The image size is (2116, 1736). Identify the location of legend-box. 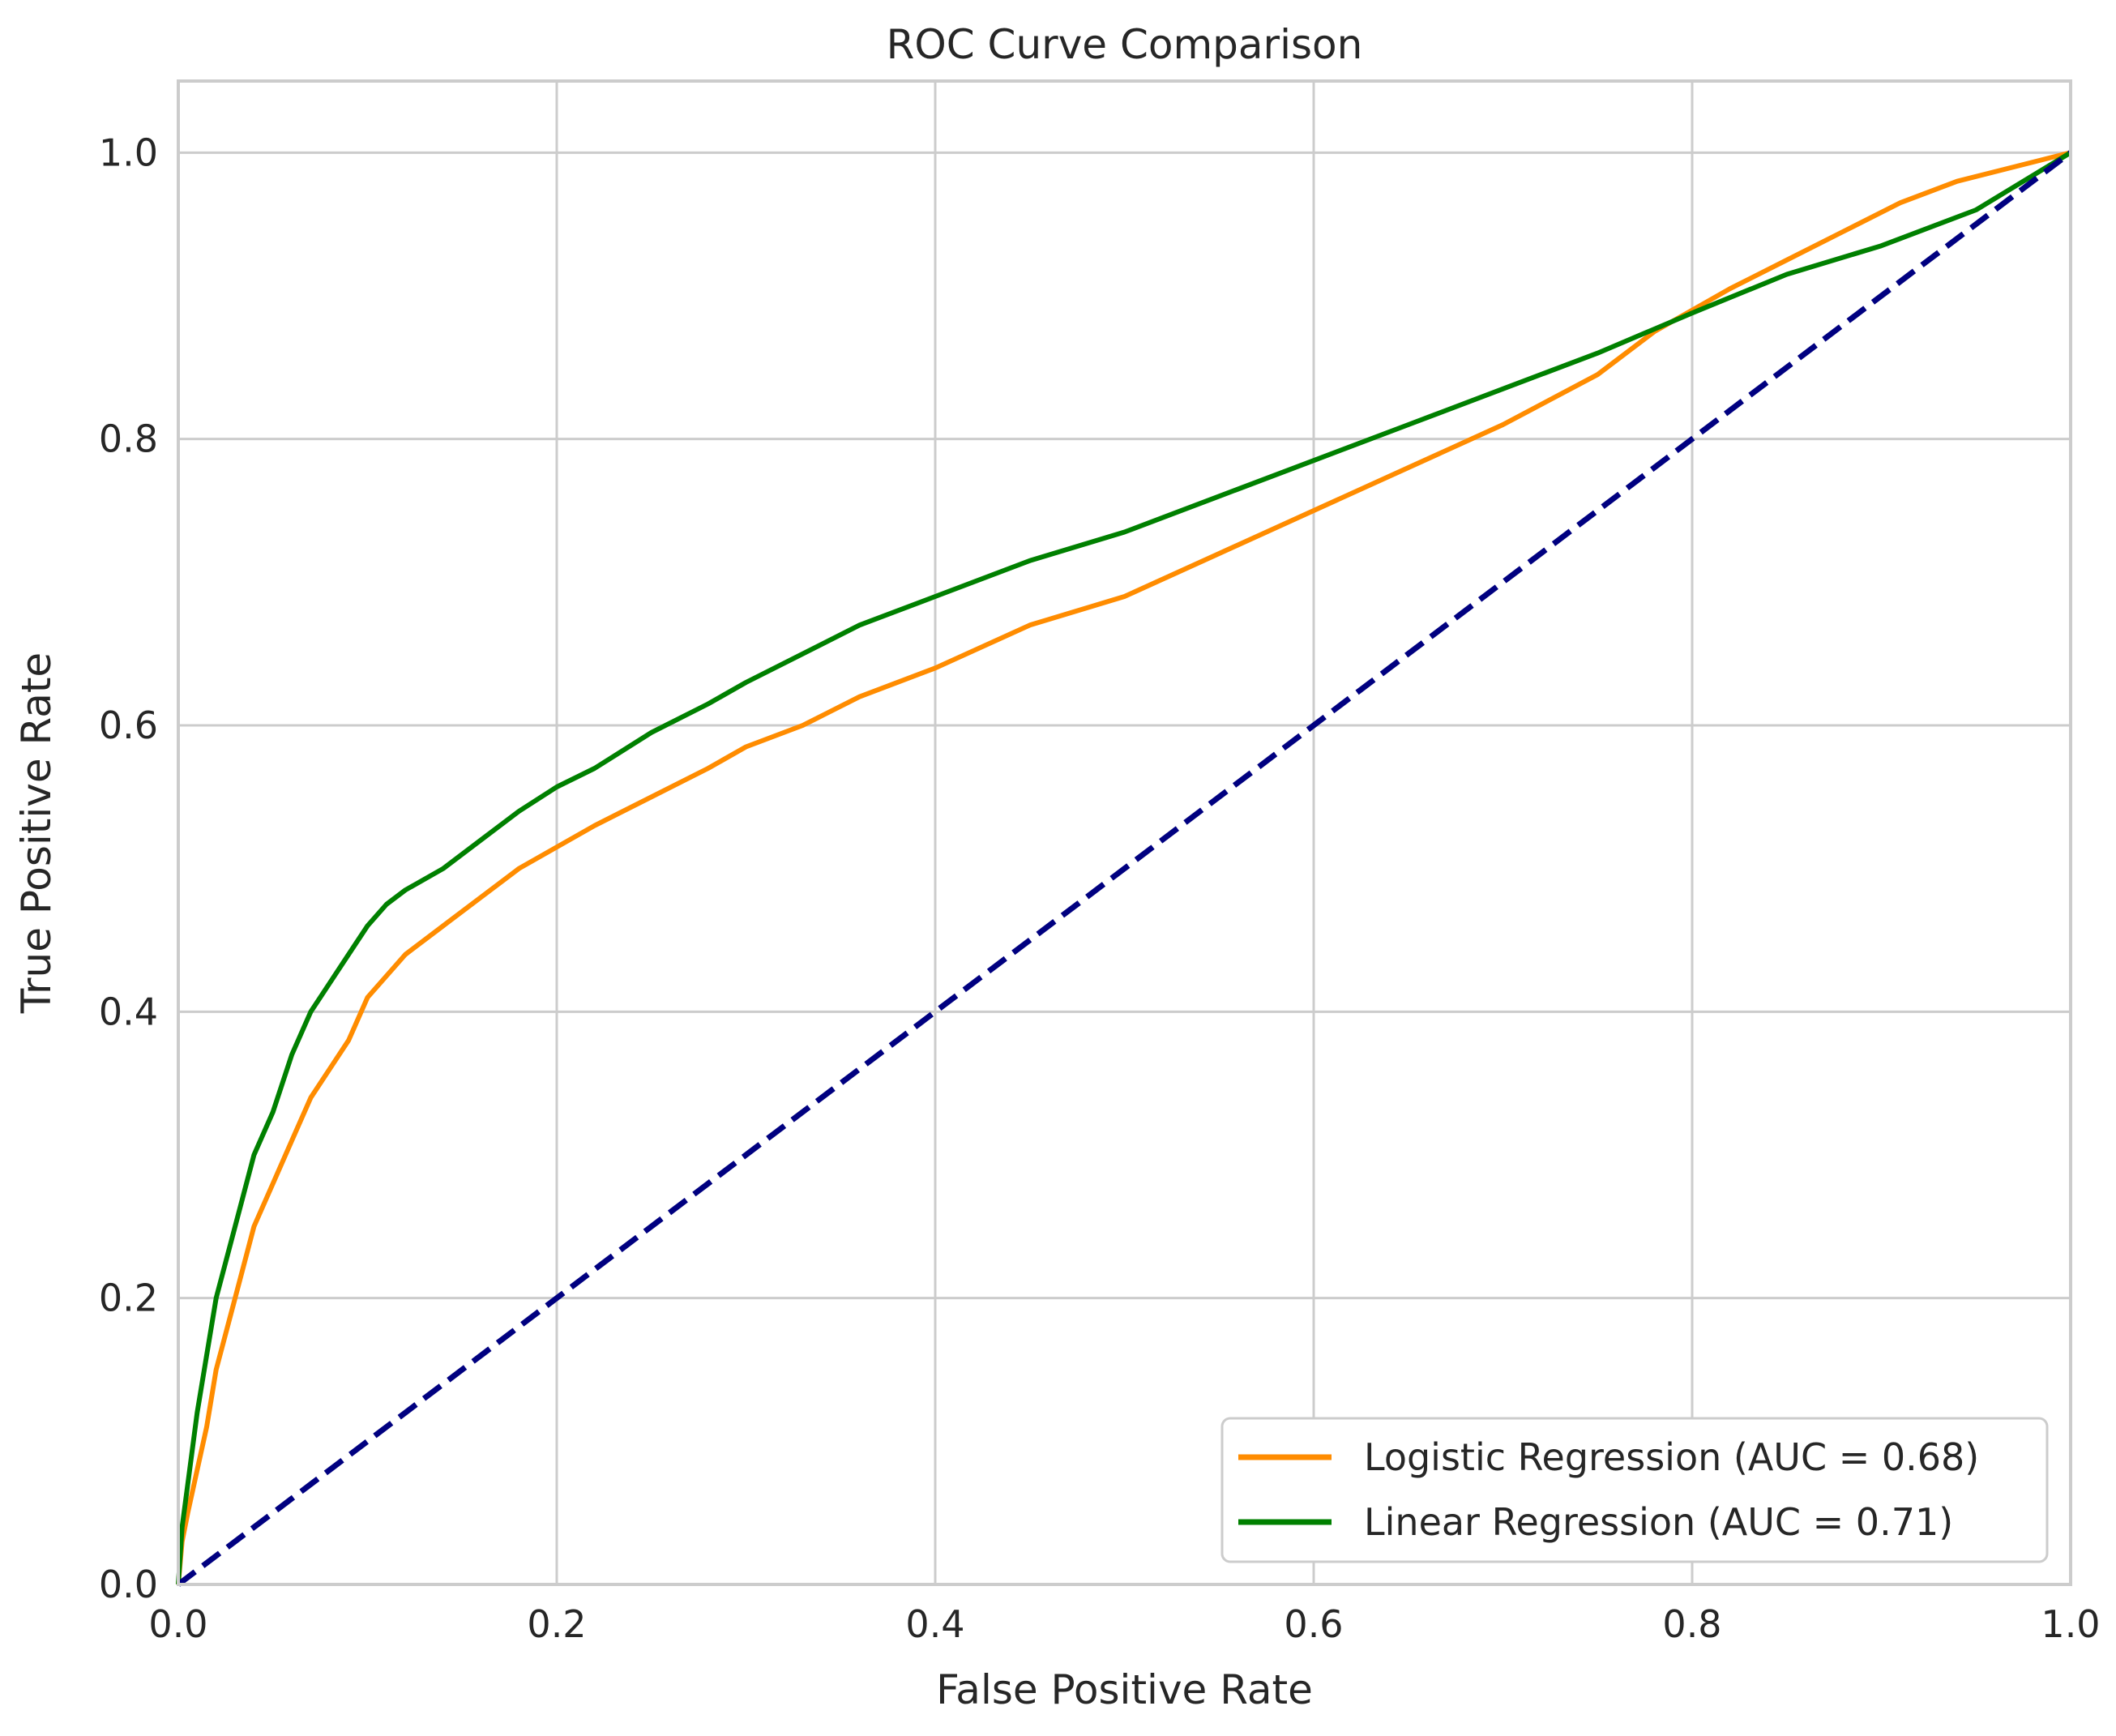
(1634, 1490).